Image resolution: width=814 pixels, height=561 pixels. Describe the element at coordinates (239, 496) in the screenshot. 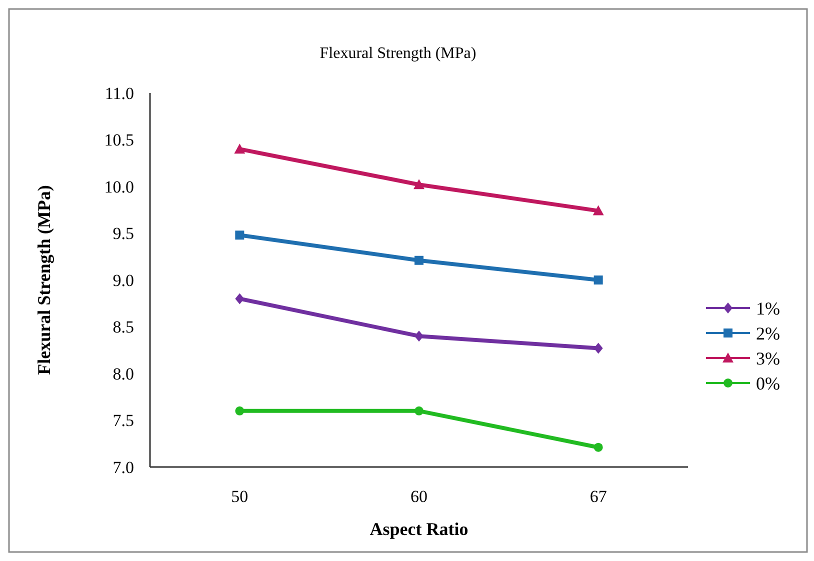

I see `x-tick-label: 50` at that location.